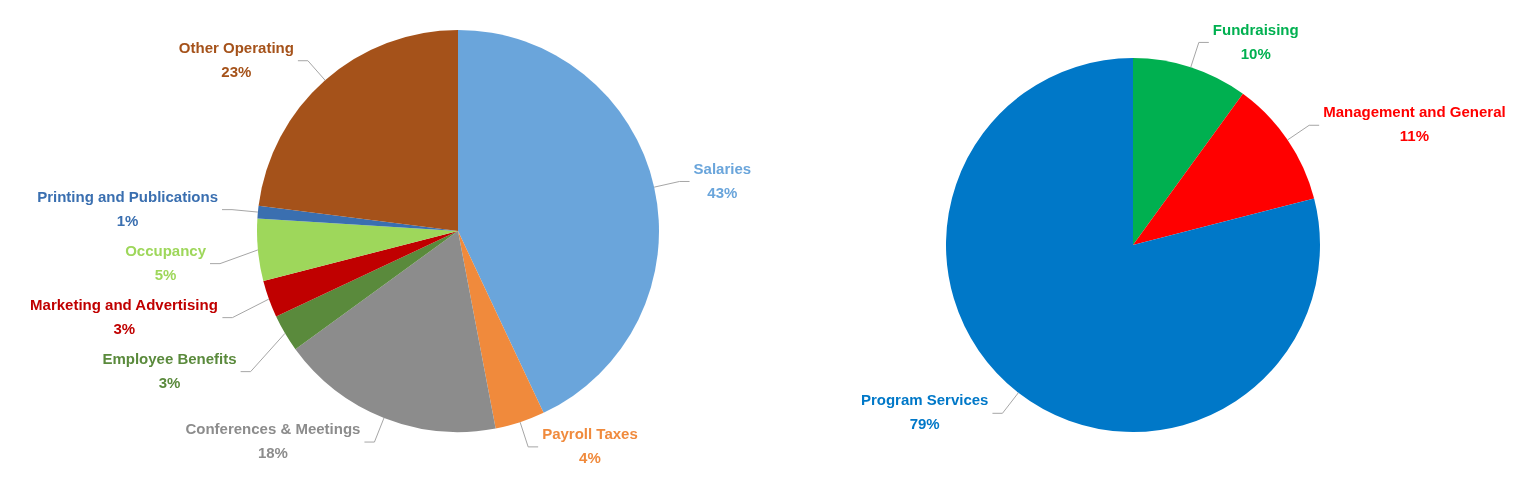  Describe the element at coordinates (273, 429) in the screenshot. I see `slice-label: Conferences & Meetings` at that location.